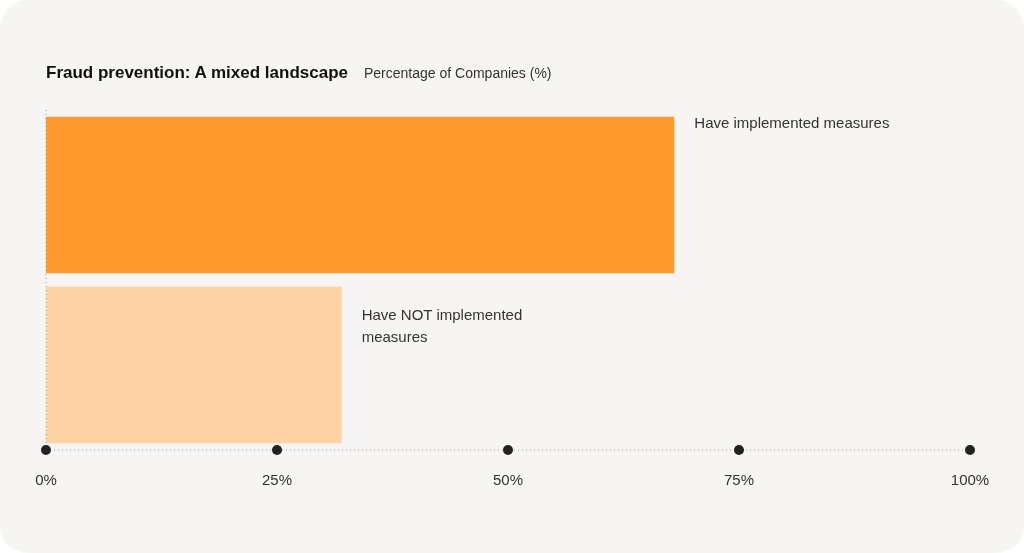 This screenshot has height=553, width=1024. I want to click on chart-title: Fraud prevention: A mixed landscape, so click(197, 73).